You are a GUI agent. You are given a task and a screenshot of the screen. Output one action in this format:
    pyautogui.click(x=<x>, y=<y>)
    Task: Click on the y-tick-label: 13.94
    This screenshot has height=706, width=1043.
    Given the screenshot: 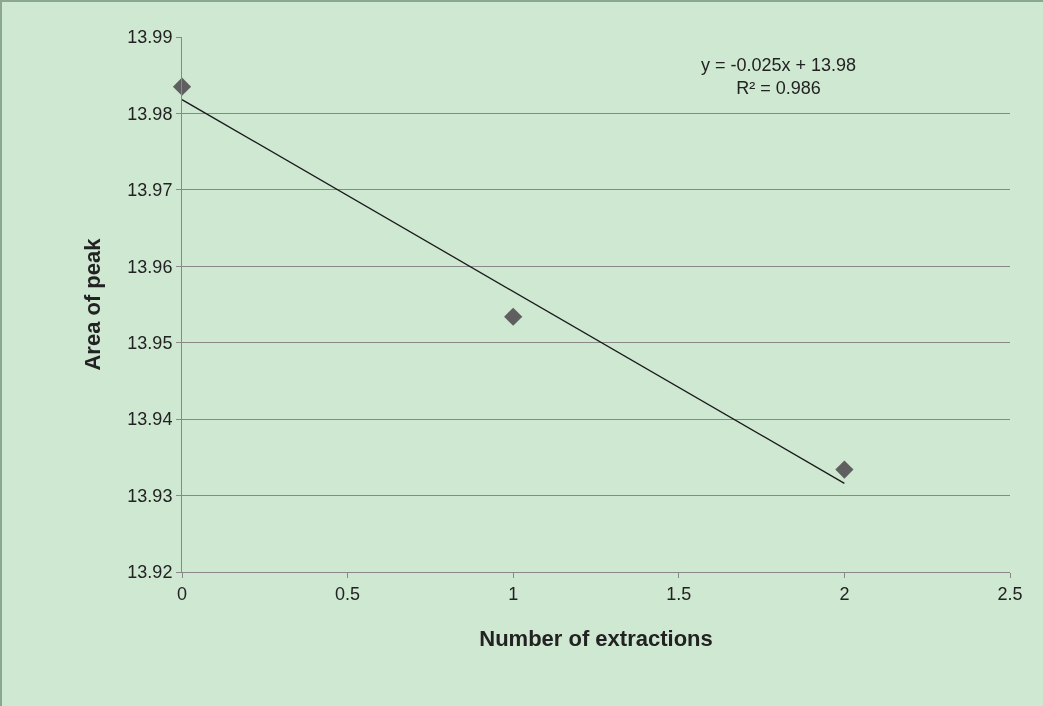 What is the action you would take?
    pyautogui.click(x=150, y=419)
    